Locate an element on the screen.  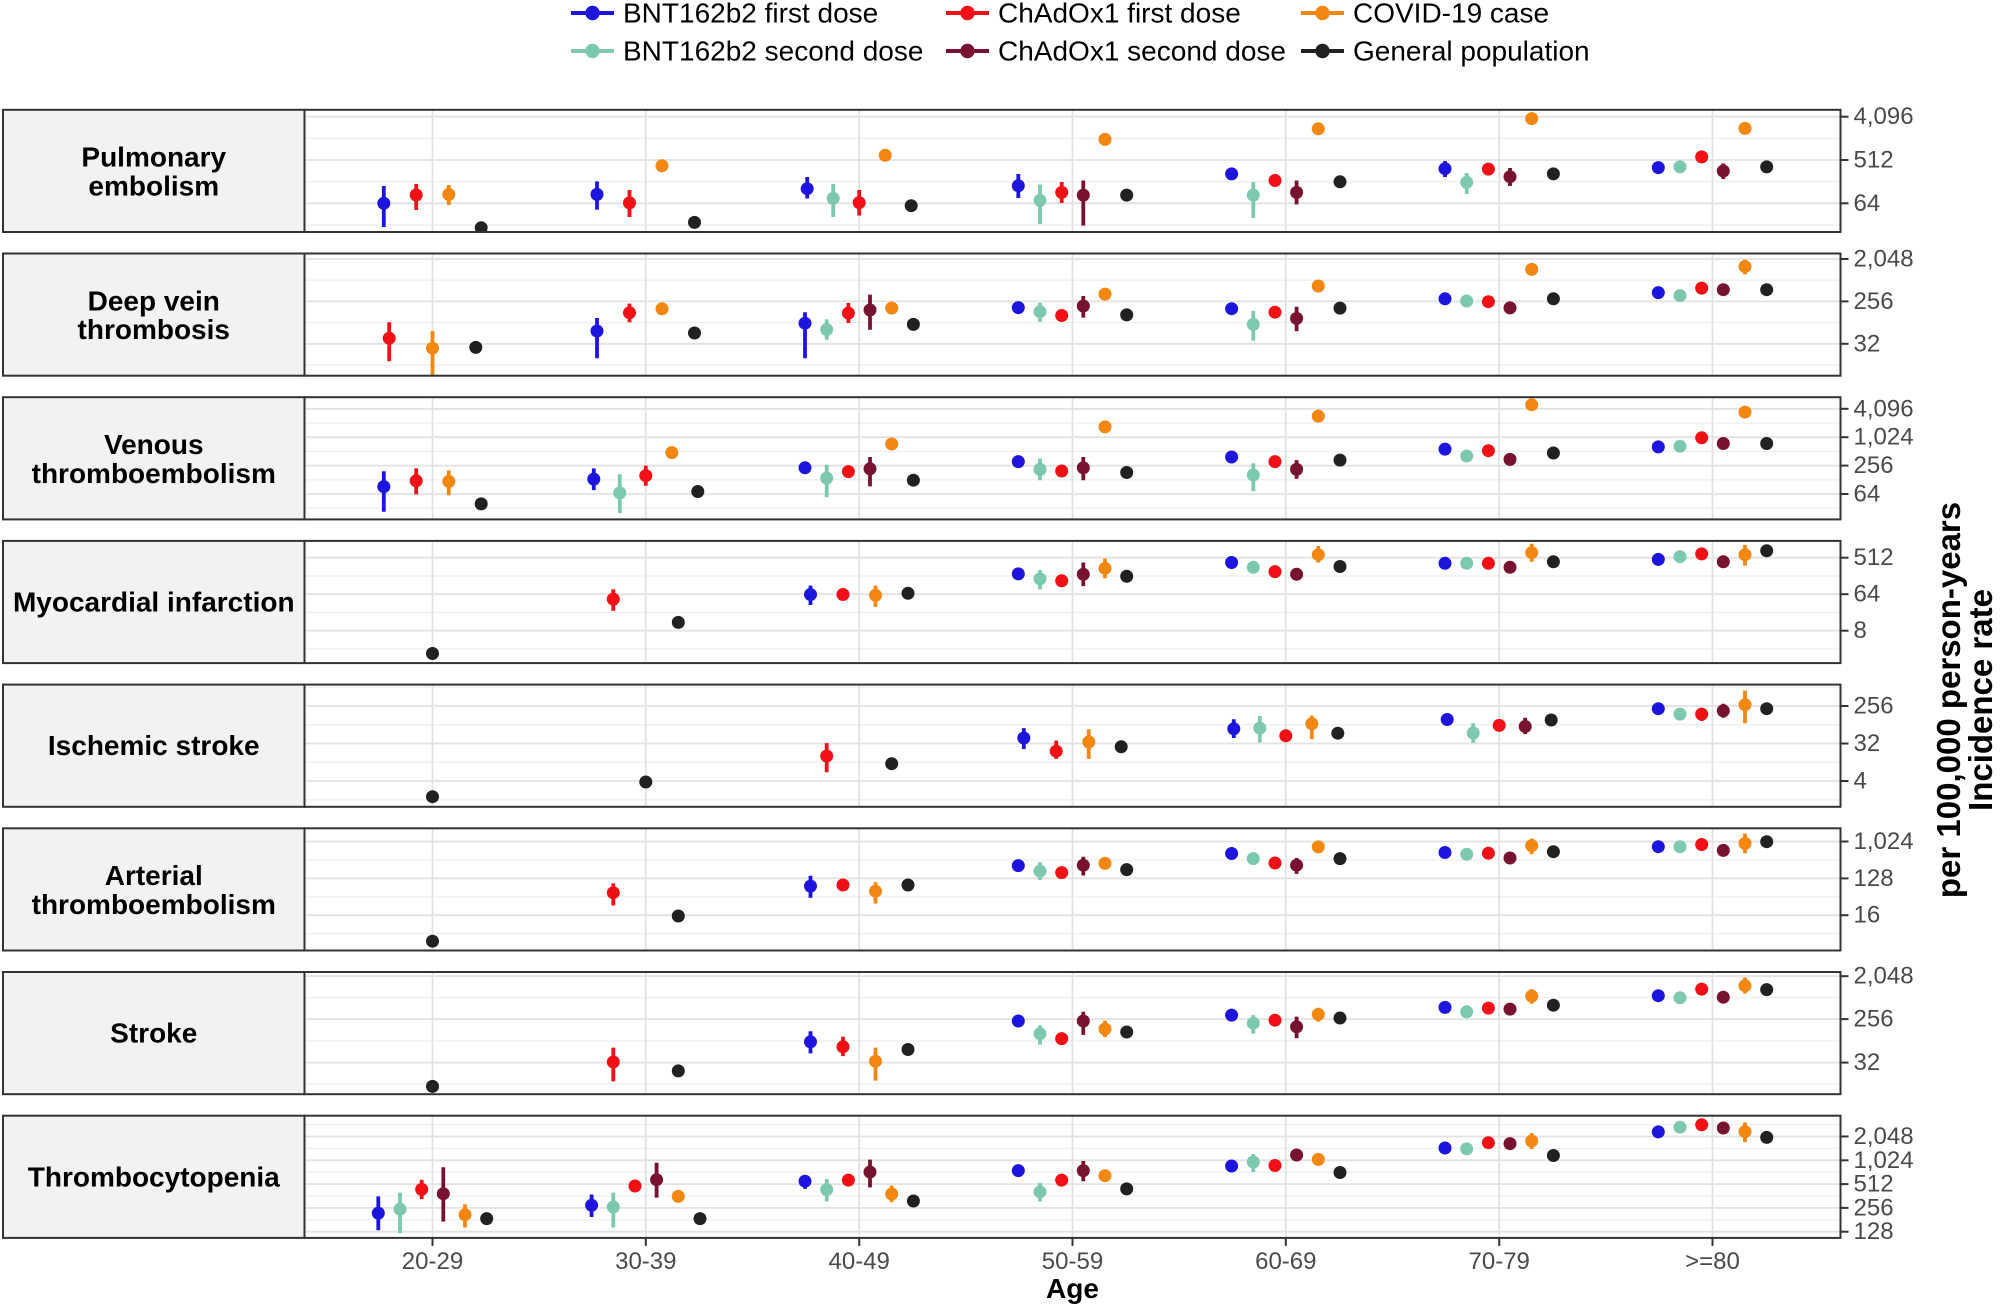
svg-text: 40-49 is located at coordinates (859, 1261).